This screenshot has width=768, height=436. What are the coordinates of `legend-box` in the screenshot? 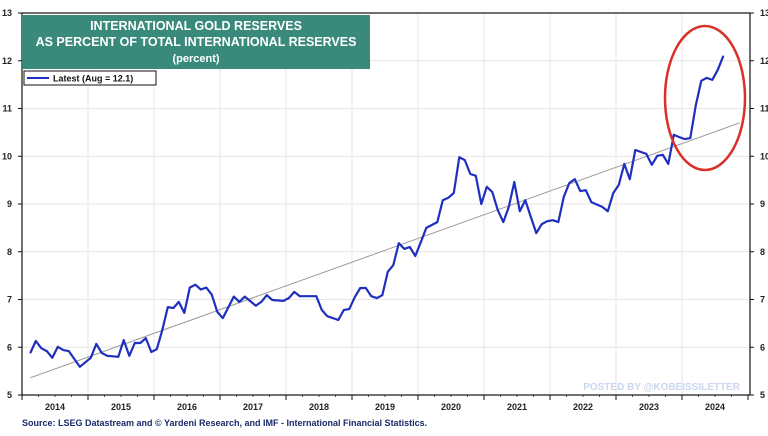 It's located at (90, 78).